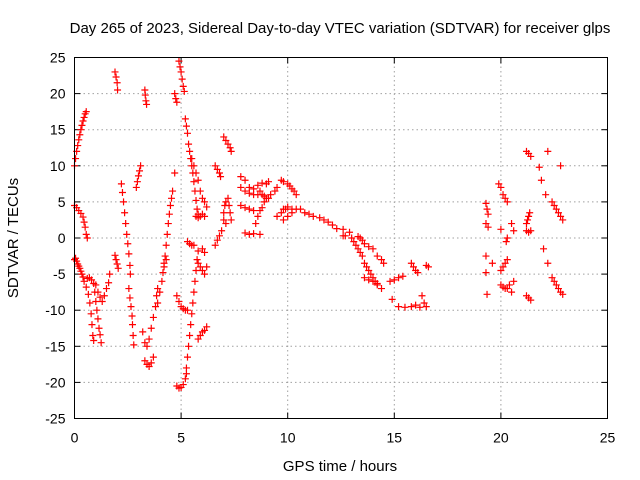 This screenshot has width=640, height=480. Describe the element at coordinates (58, 166) in the screenshot. I see `y-tick-label: 10` at that location.